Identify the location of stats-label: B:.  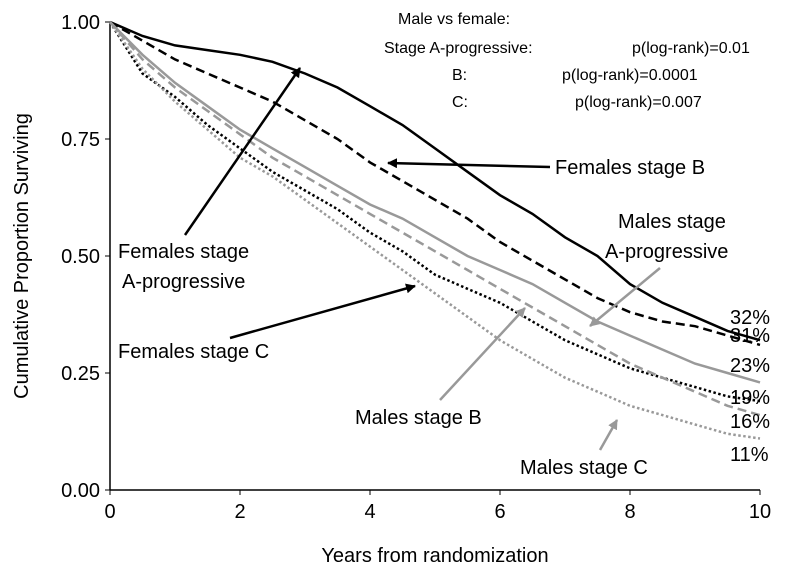
(459, 75).